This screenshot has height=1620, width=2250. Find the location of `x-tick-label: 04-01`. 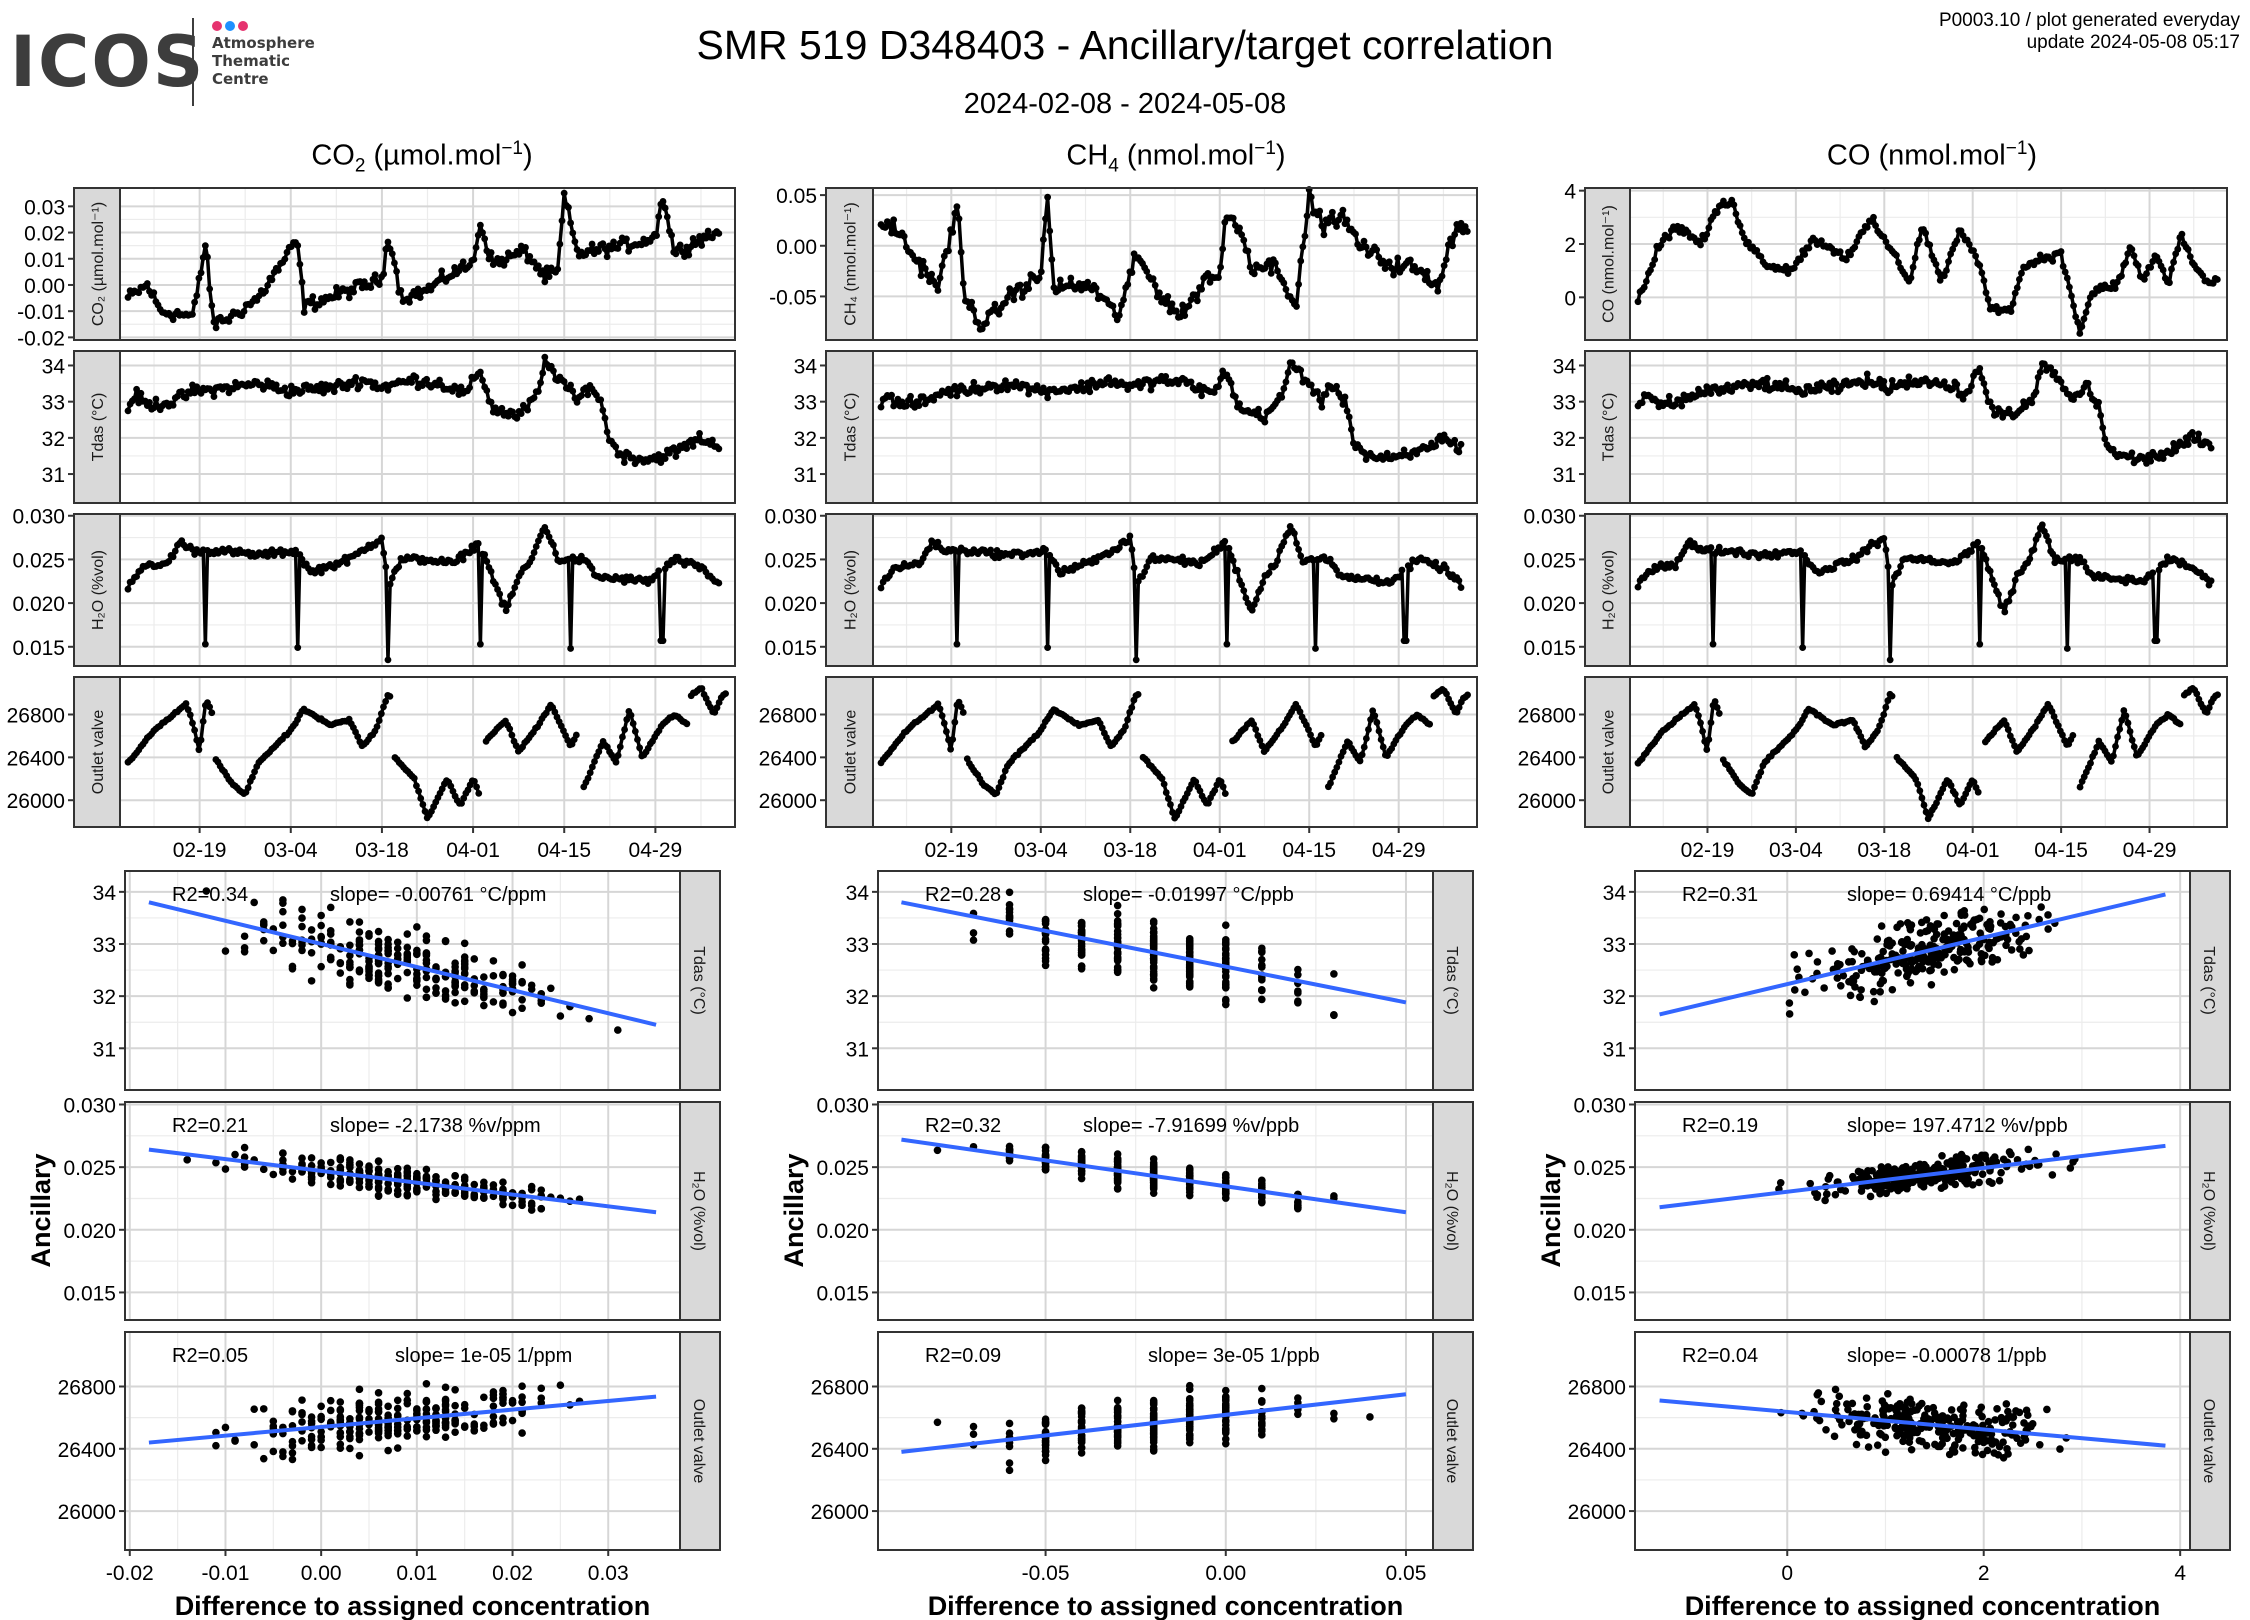

x-tick-label: 04-01 is located at coordinates (1973, 850).